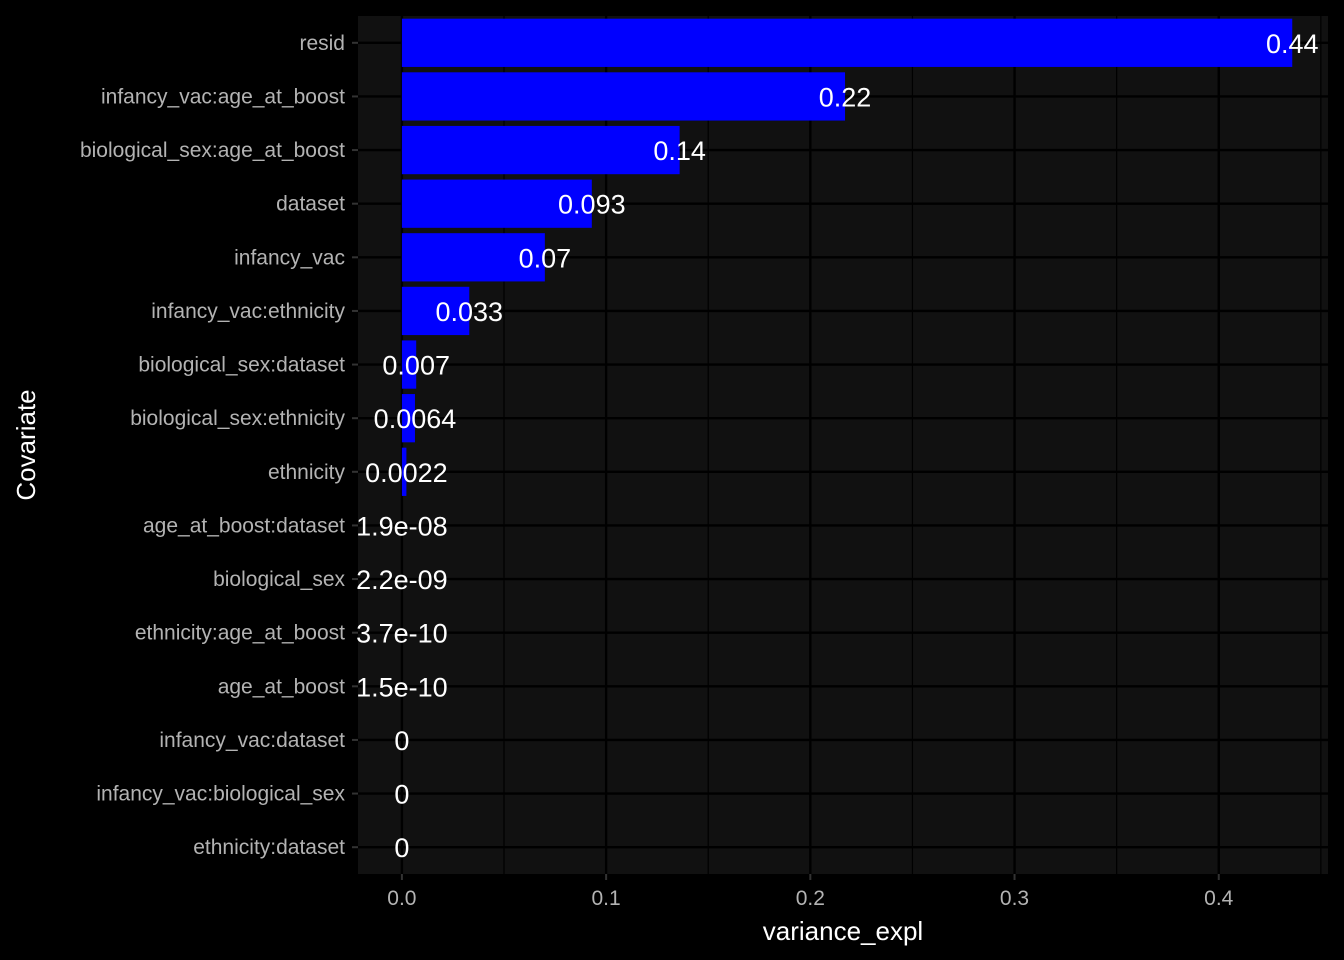  I want to click on y-tick-label: biological_sex:age_at_boost, so click(212, 150).